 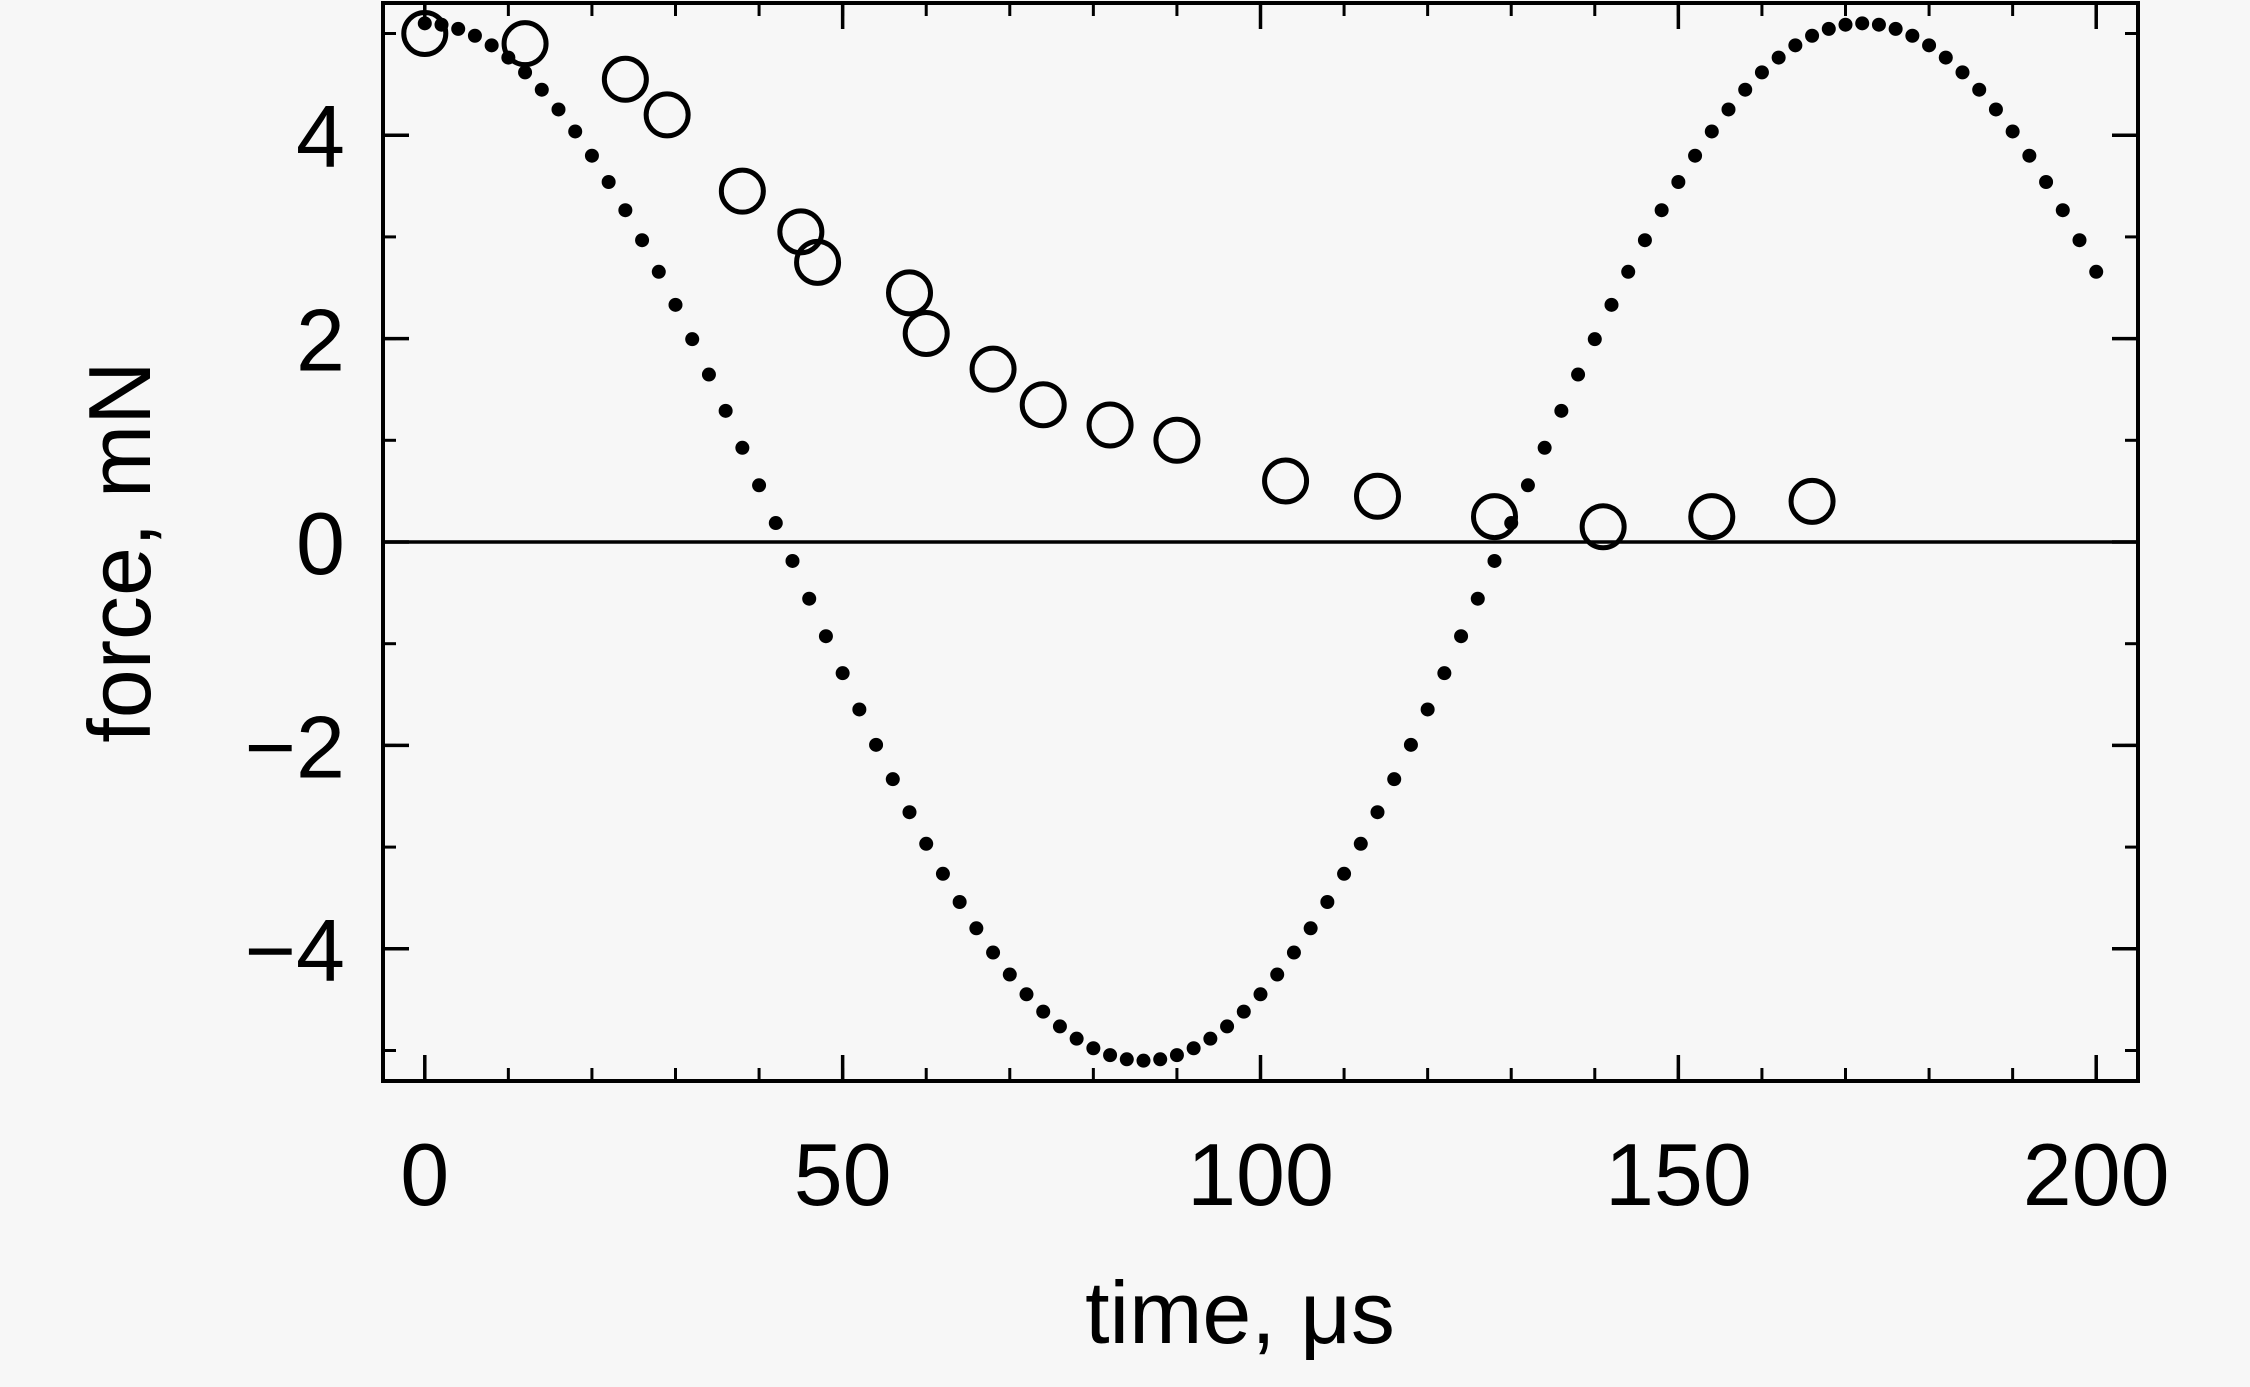 I want to click on x-tick-label: 50, so click(x=843, y=1174).